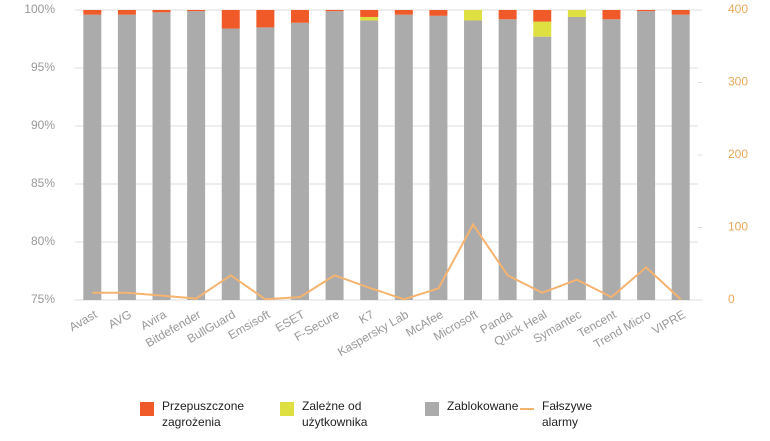  What do you see at coordinates (738, 227) in the screenshot?
I see `y2-tick-label: 100` at bounding box center [738, 227].